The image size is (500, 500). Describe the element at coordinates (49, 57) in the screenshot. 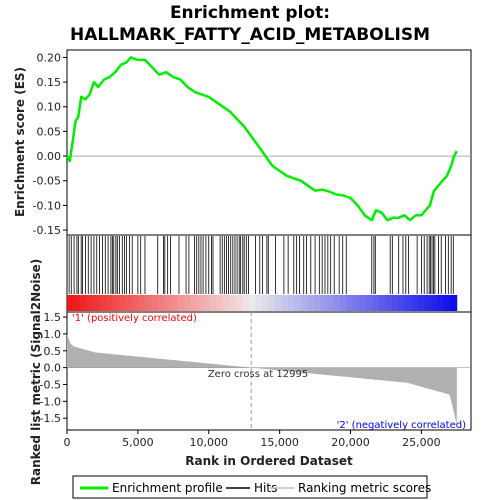

I see `es-tick-label: 0.20` at that location.